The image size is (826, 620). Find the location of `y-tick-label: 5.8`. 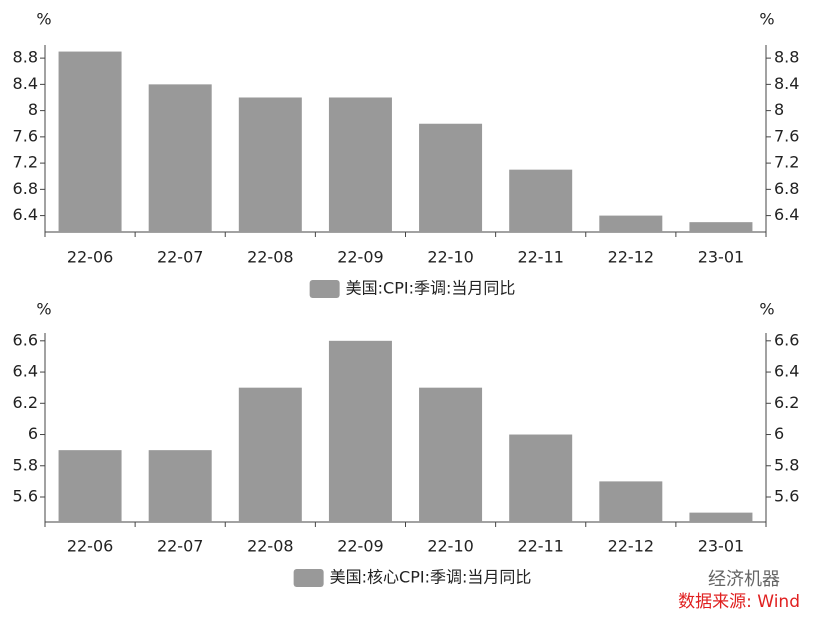

y-tick-label: 5.8 is located at coordinates (25, 464).